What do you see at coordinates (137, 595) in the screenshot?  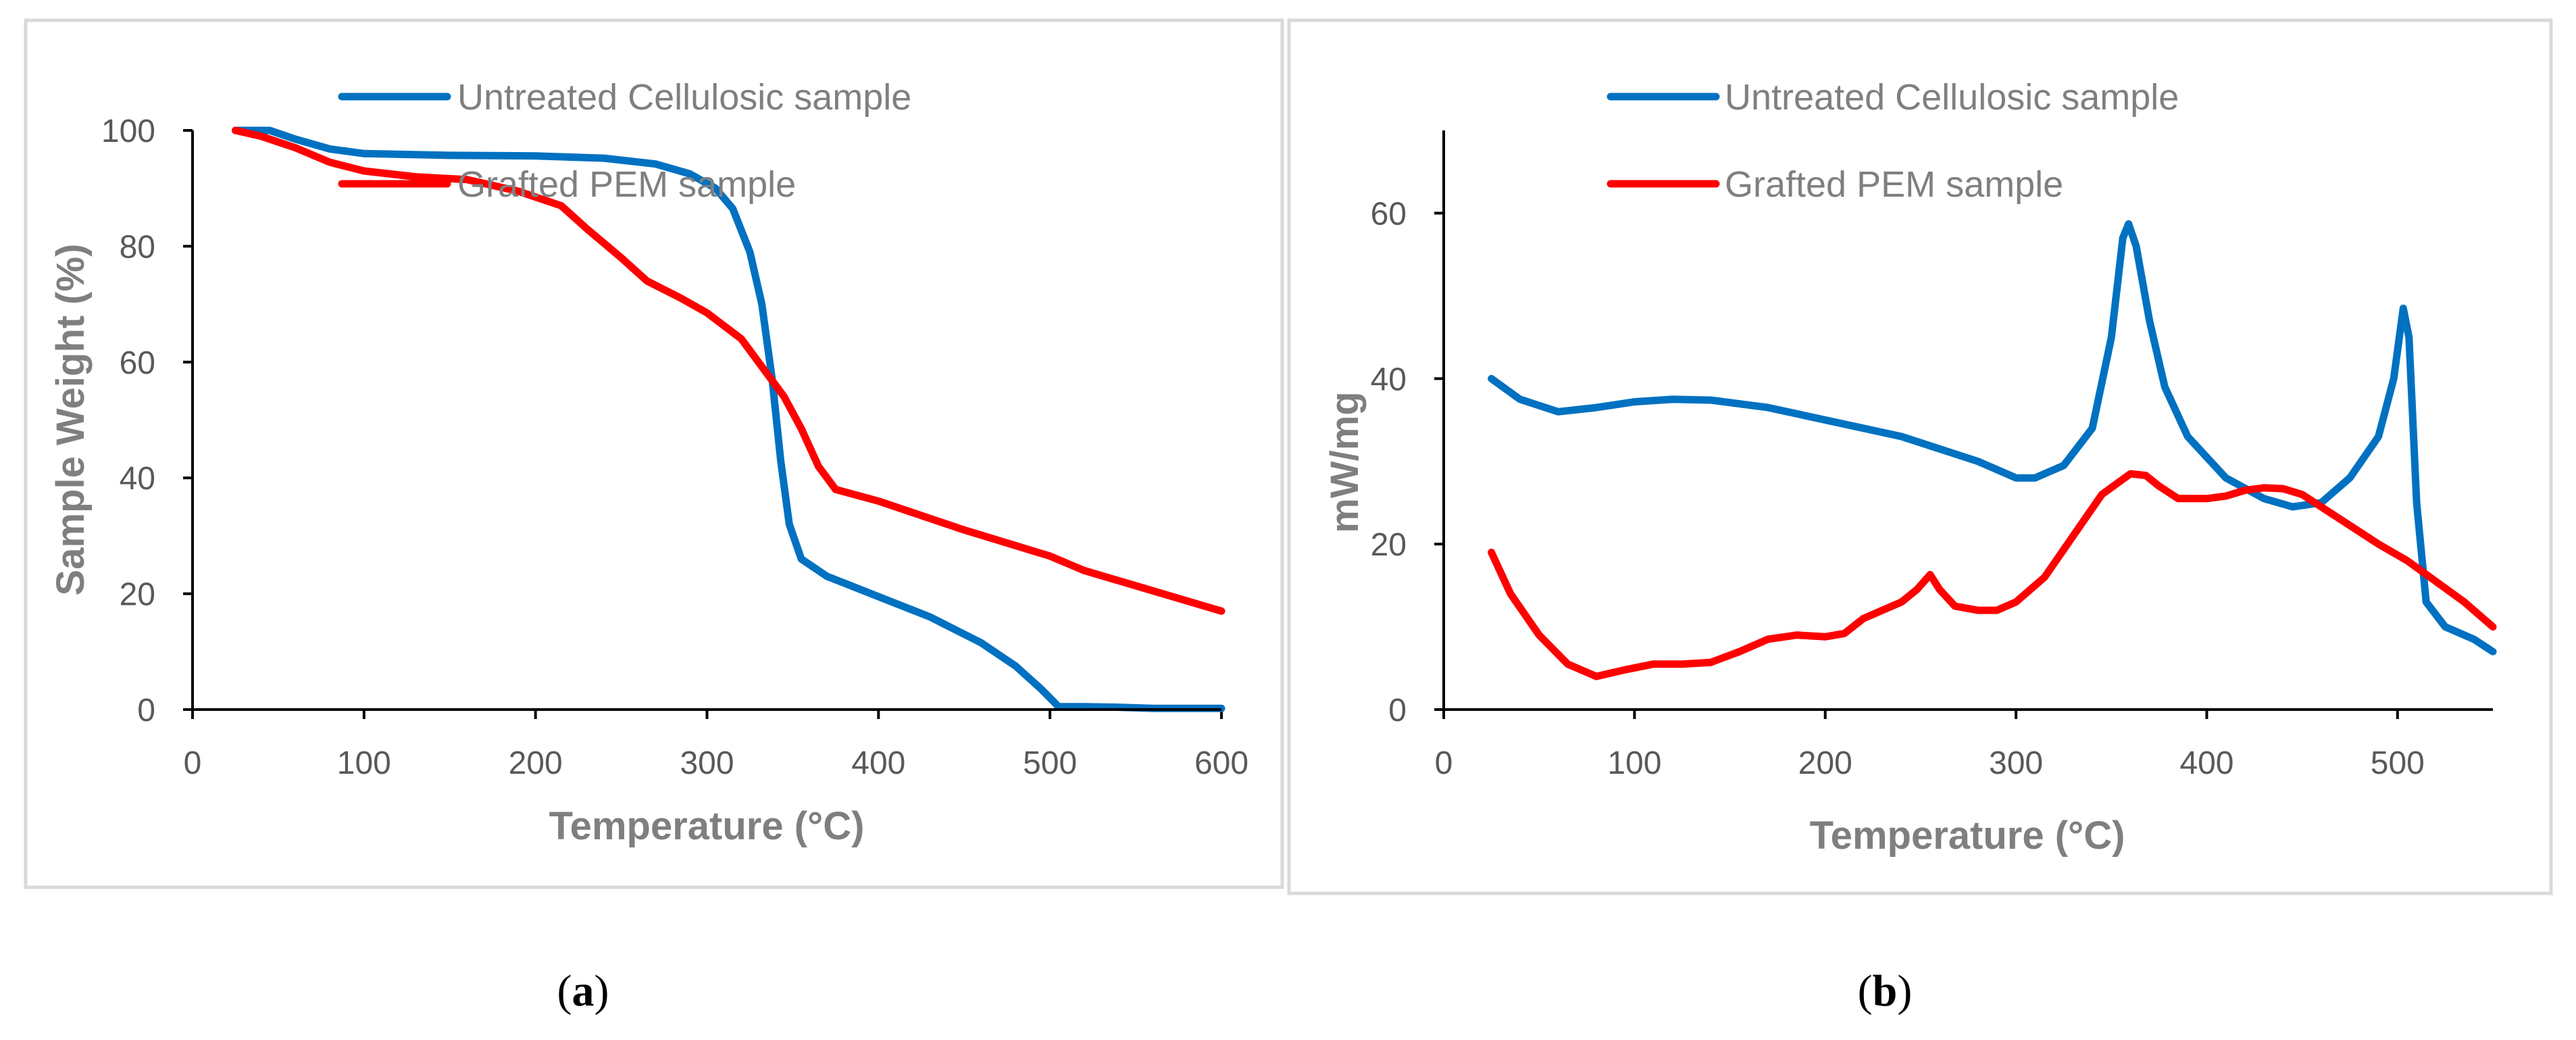 I see `panel-a-y-tick-label: 20` at bounding box center [137, 595].